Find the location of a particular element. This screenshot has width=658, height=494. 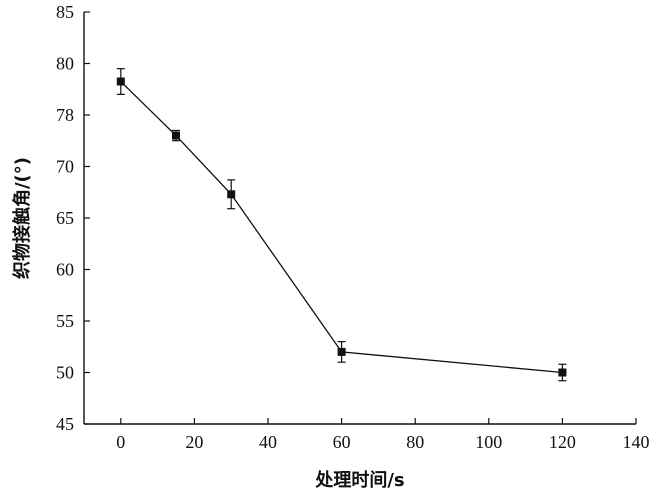

x-tick-label: 100 is located at coordinates (488, 442).